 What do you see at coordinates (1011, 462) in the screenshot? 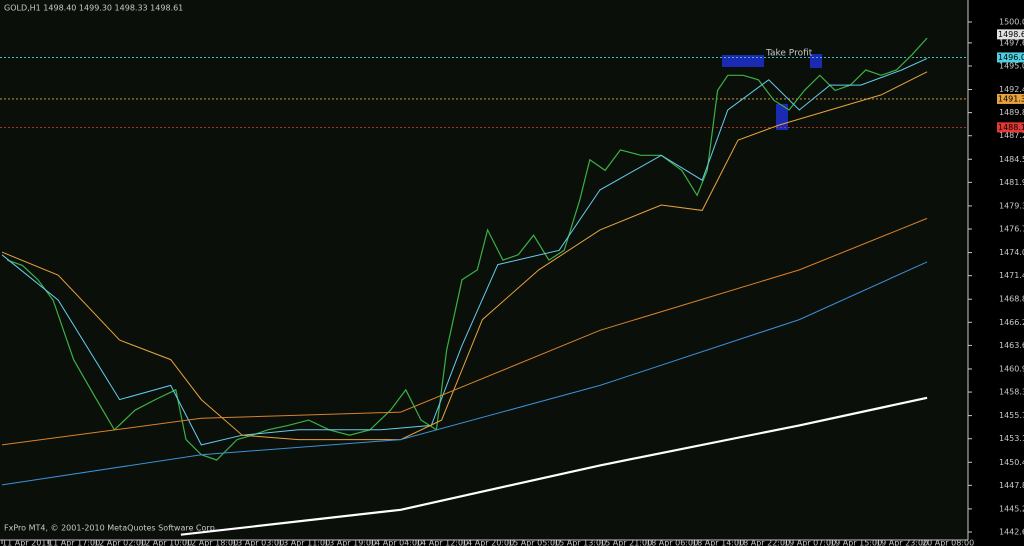
I see `y-tick-label: 1450.45` at bounding box center [1011, 462].